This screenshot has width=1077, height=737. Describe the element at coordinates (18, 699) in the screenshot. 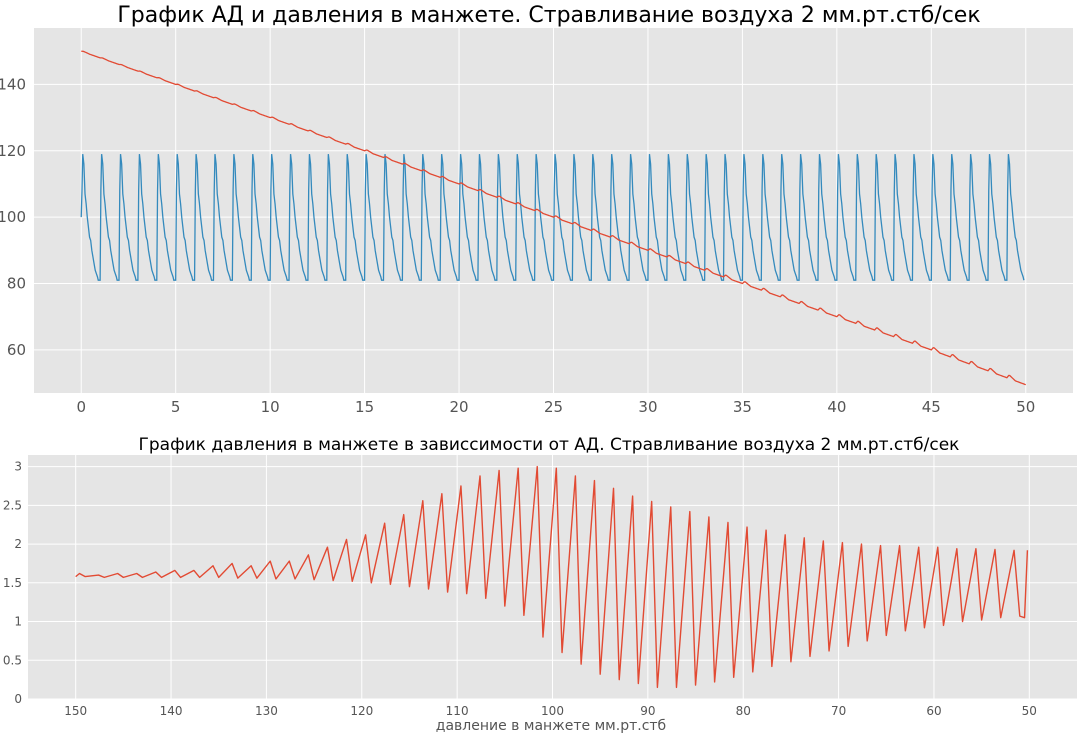

I see `y-tick-label: 0` at that location.